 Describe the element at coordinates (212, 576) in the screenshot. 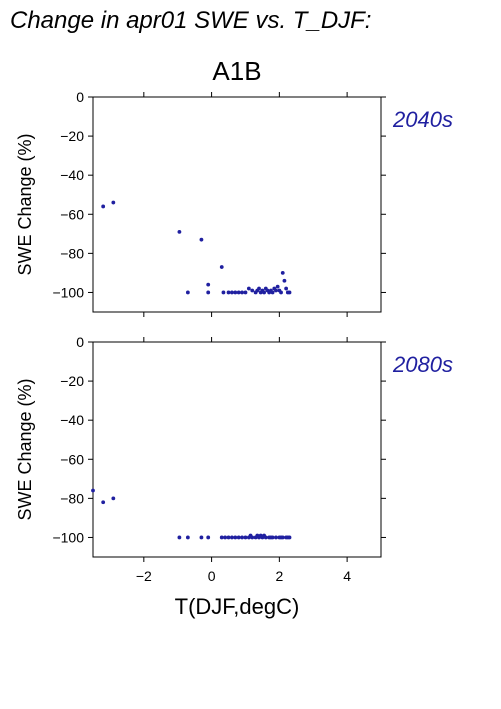

I see `x-tick-label: 0` at that location.